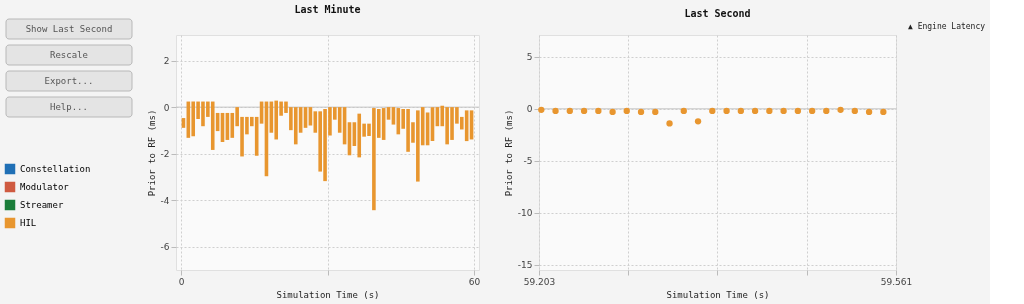  I want to click on text: Rescale, so click(69, 55).